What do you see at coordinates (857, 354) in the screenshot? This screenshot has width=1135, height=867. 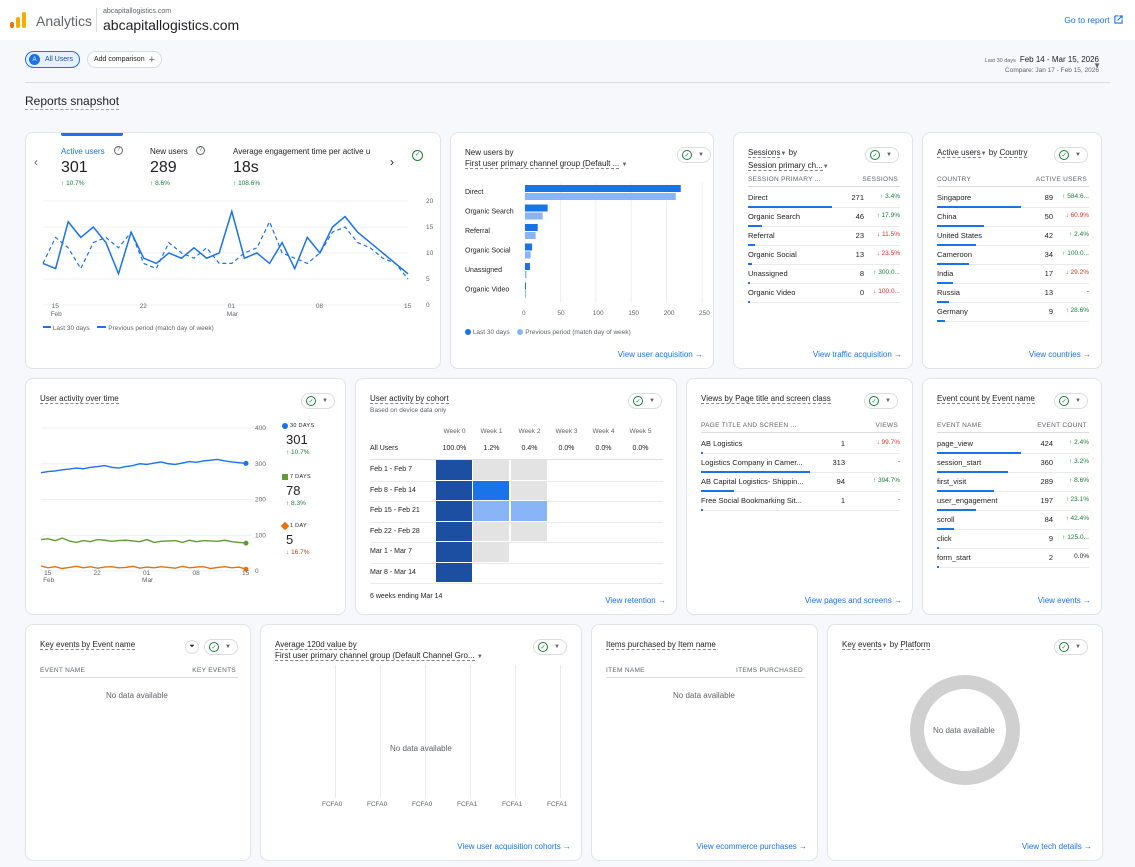 I see `view-traffic-acquisition-link: View traffic acquisition →` at bounding box center [857, 354].